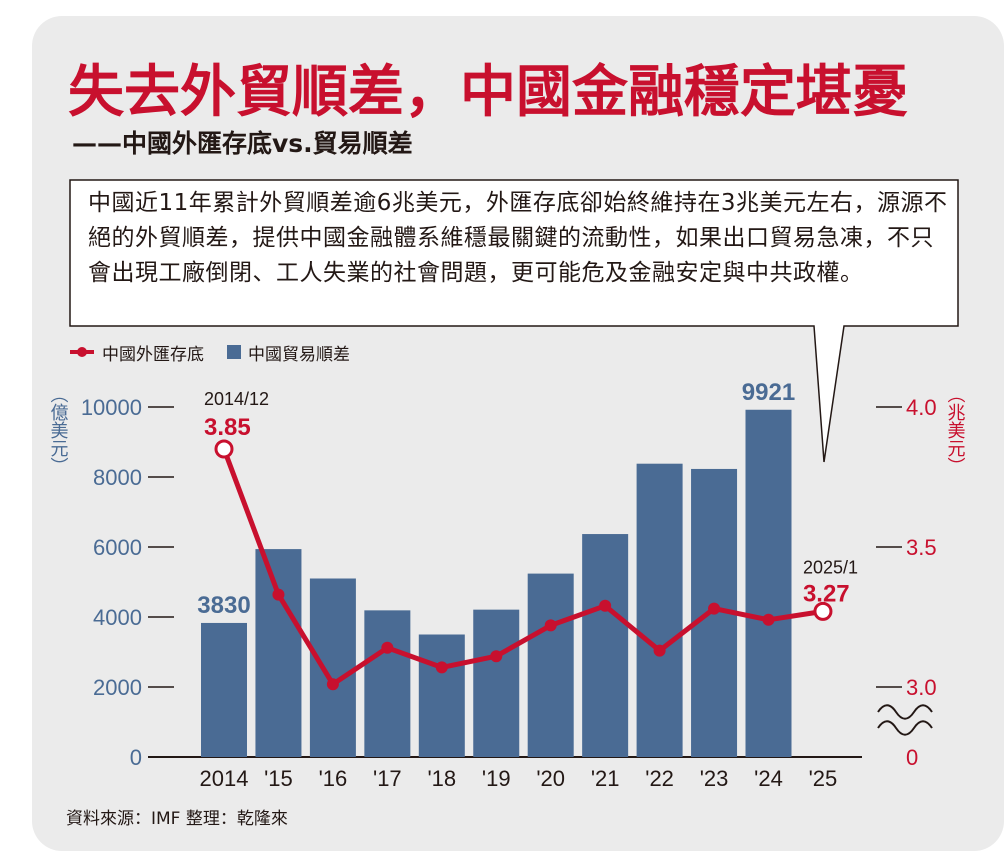 Image resolution: width=1007 pixels, height=863 pixels. What do you see at coordinates (153, 354) in the screenshot?
I see `legend-label-reserves: 中國外匯存底` at bounding box center [153, 354].